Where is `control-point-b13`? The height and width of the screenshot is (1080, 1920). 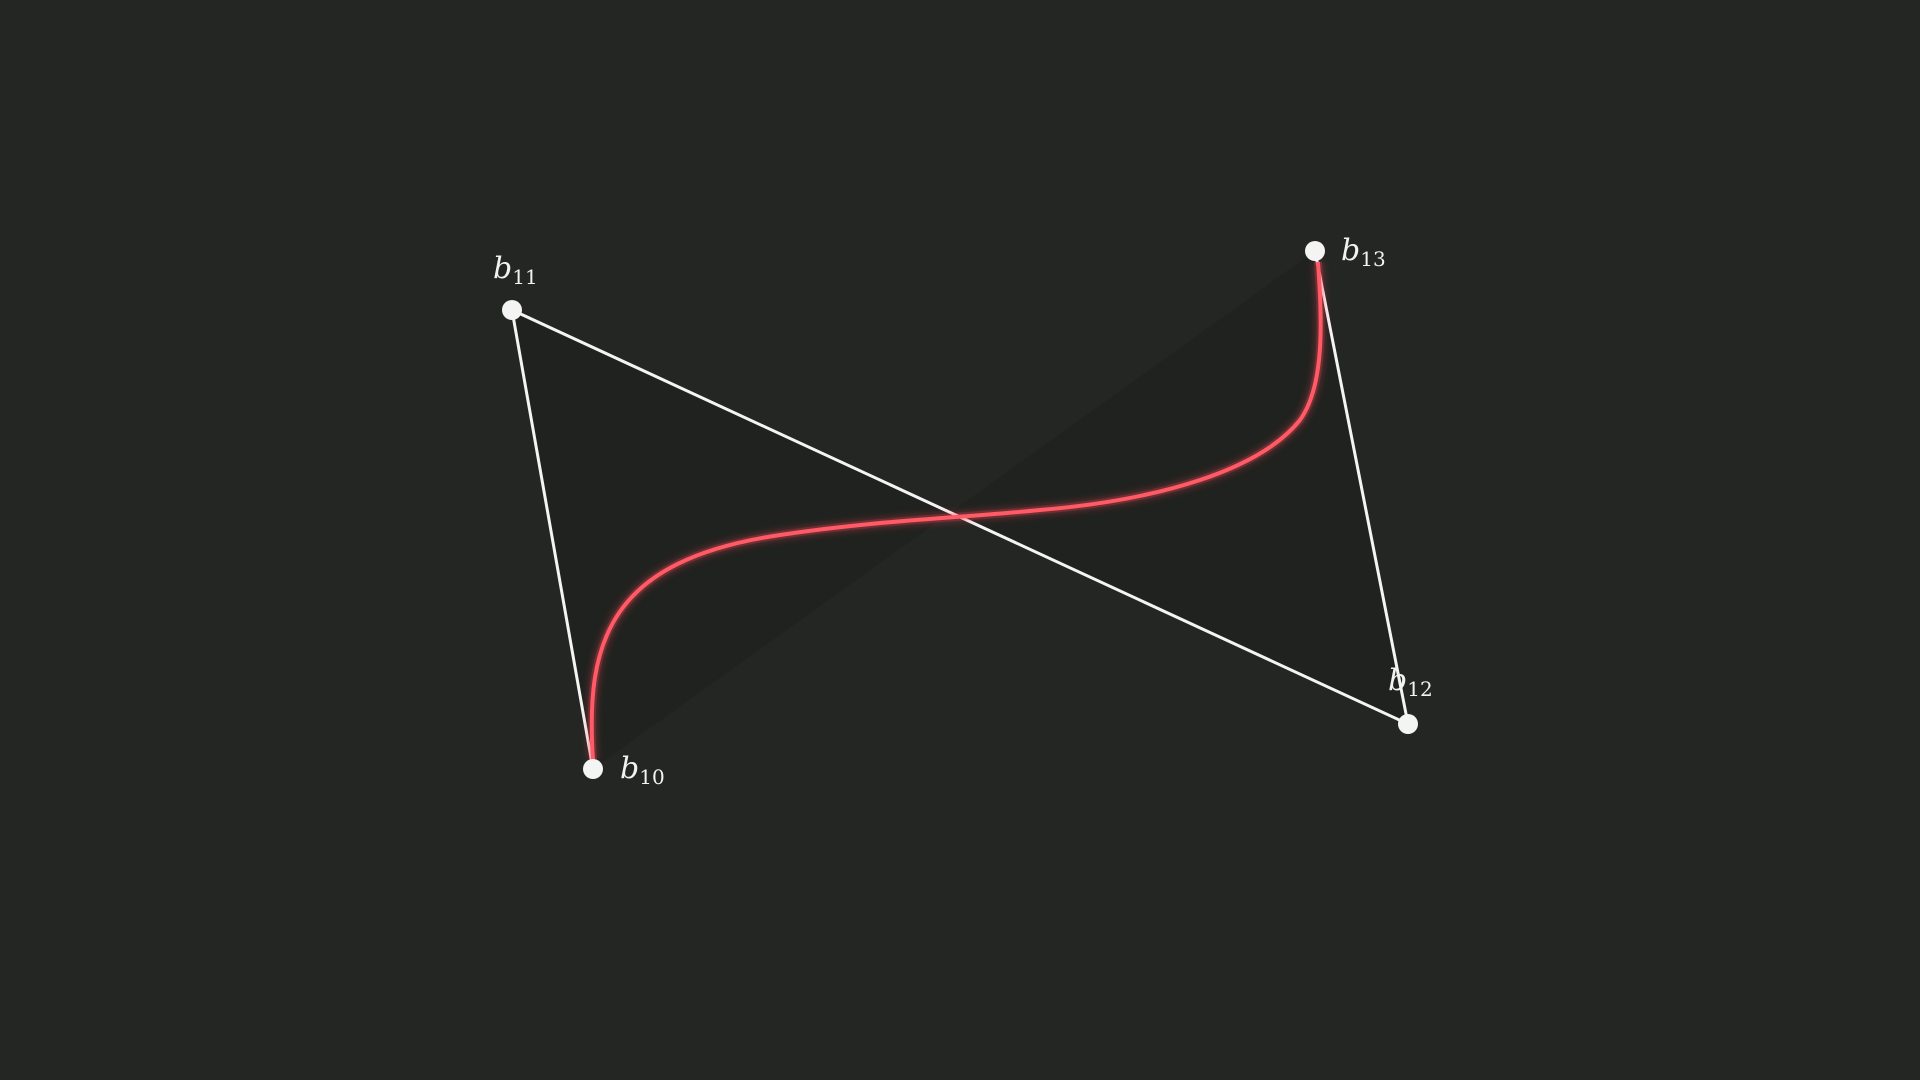
control-point-b13 is located at coordinates (1315, 251).